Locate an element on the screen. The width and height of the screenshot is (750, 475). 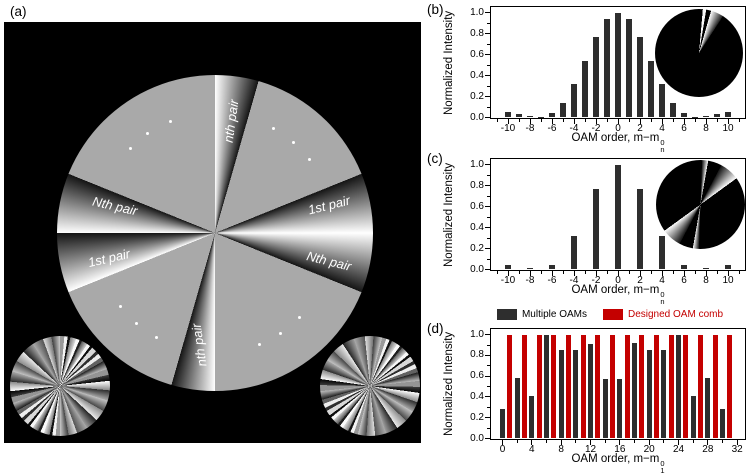
legend-item-multiple-oams: Multiple OAMs is located at coordinates (541, 314).